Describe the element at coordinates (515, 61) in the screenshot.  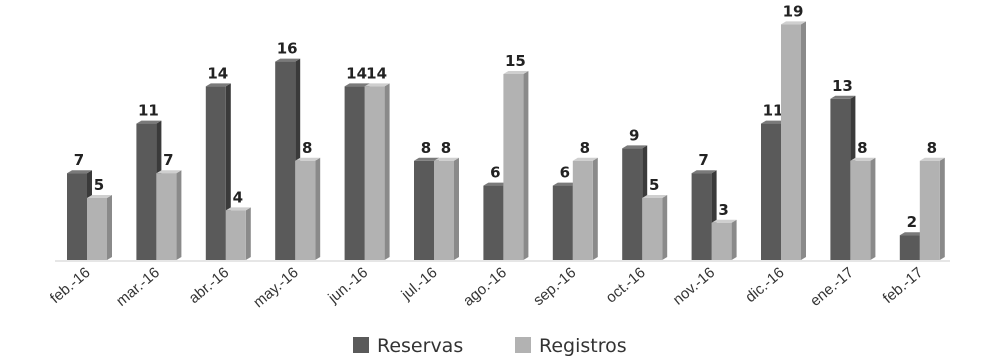
I see `data-label-registros-6: 15` at that location.